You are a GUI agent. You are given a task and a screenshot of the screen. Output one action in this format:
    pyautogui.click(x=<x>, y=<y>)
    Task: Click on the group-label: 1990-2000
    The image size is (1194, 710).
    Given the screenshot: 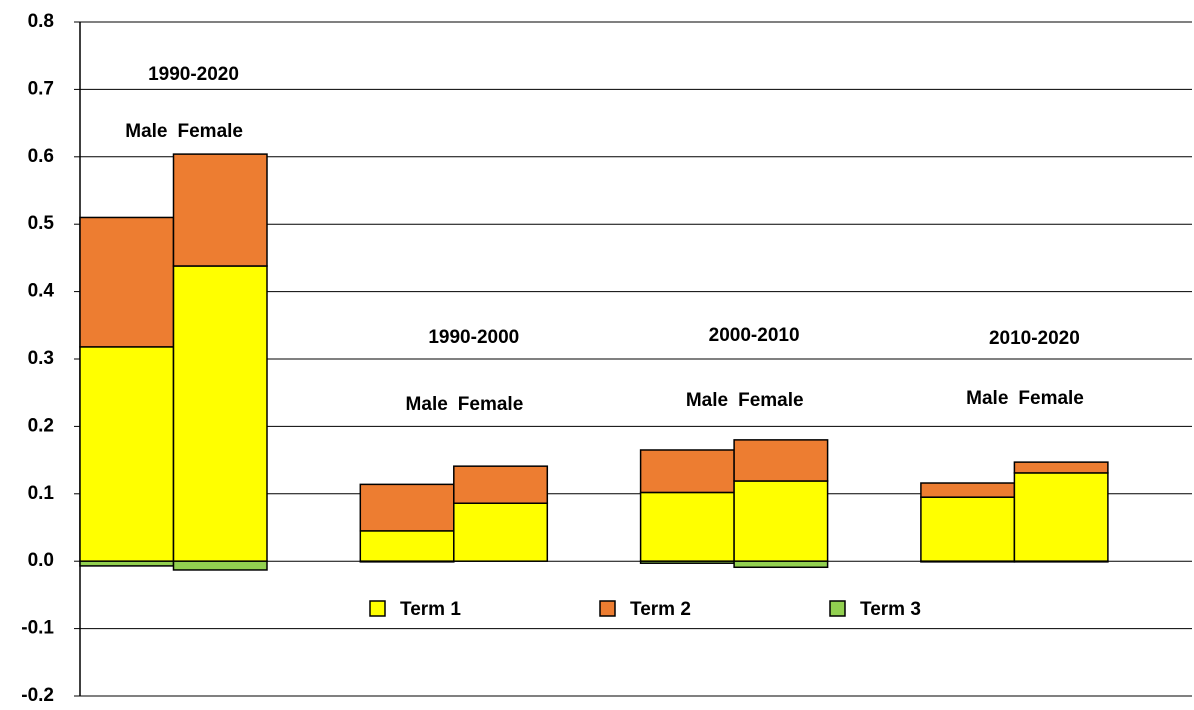 What is the action you would take?
    pyautogui.click(x=473, y=337)
    